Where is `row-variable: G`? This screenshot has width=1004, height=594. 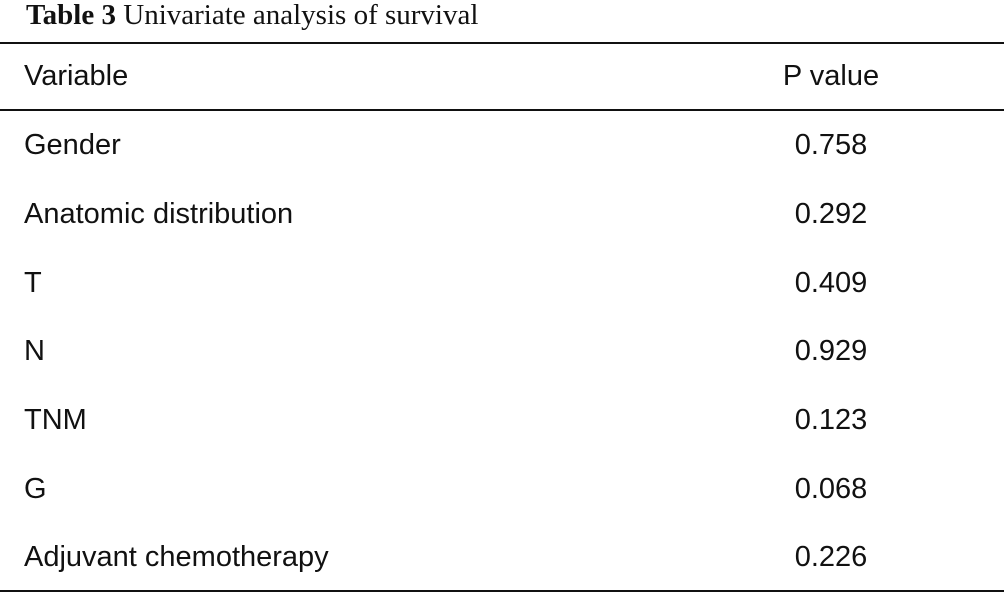
row-variable: G is located at coordinates (35, 489).